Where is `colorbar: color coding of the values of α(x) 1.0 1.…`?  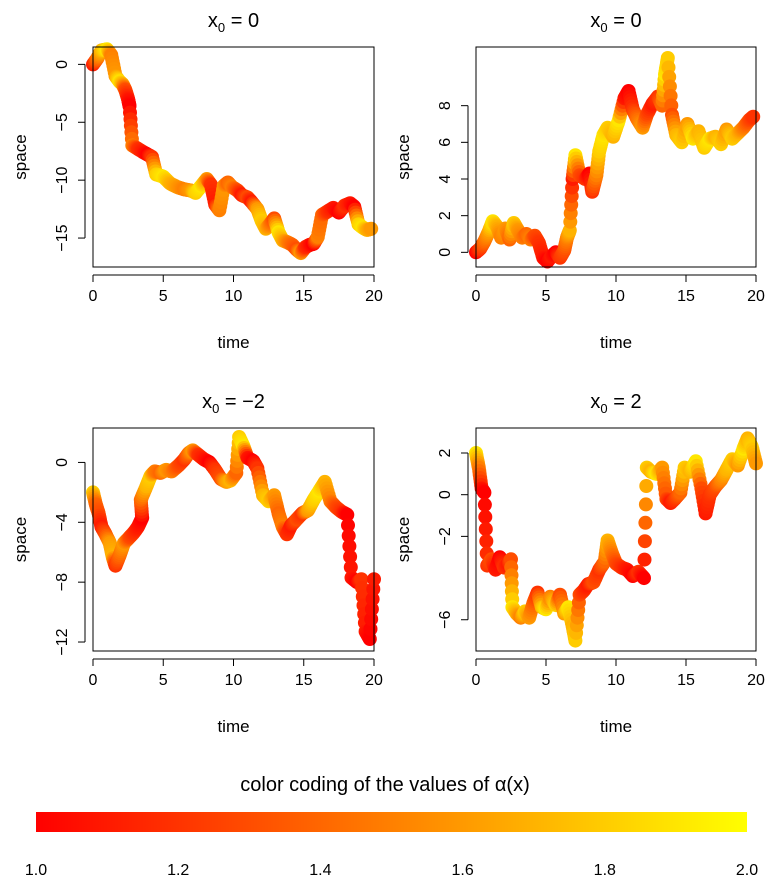 colorbar: color coding of the values of α(x) 1.0 1.… is located at coordinates (391, 826).